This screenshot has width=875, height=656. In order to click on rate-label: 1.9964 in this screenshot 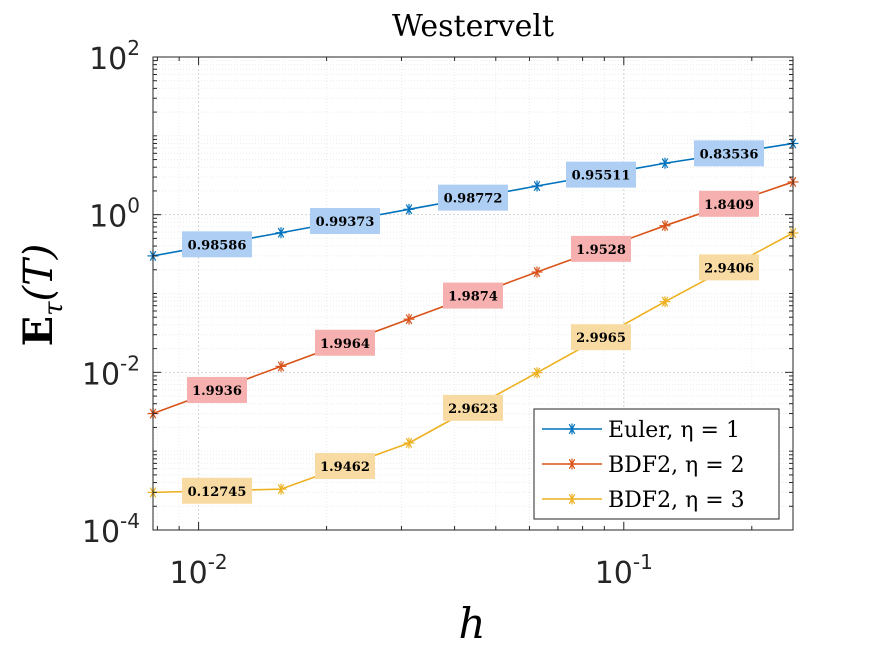, I will do `click(345, 344)`.